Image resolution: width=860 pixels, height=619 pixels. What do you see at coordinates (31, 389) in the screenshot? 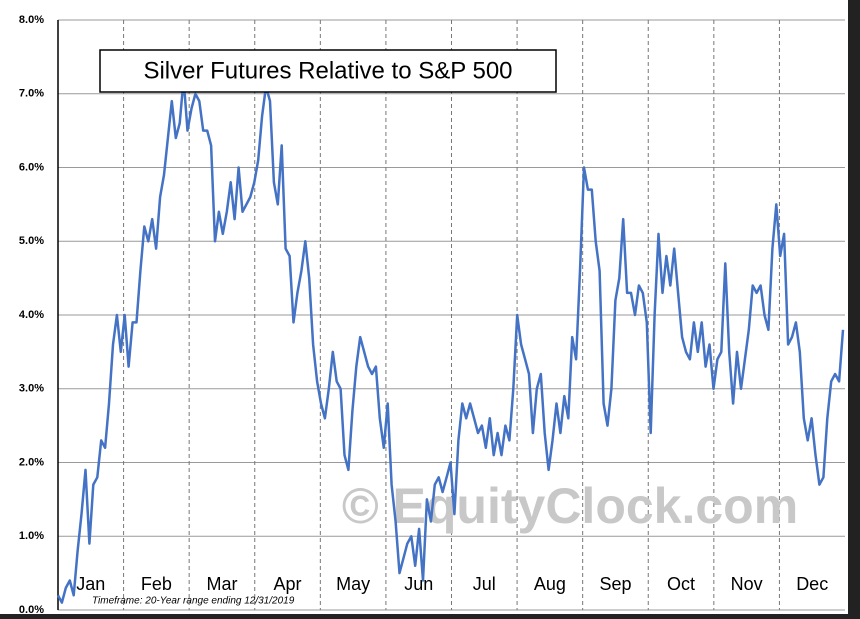
I see `y-tick-label: 3.0%` at bounding box center [31, 389].